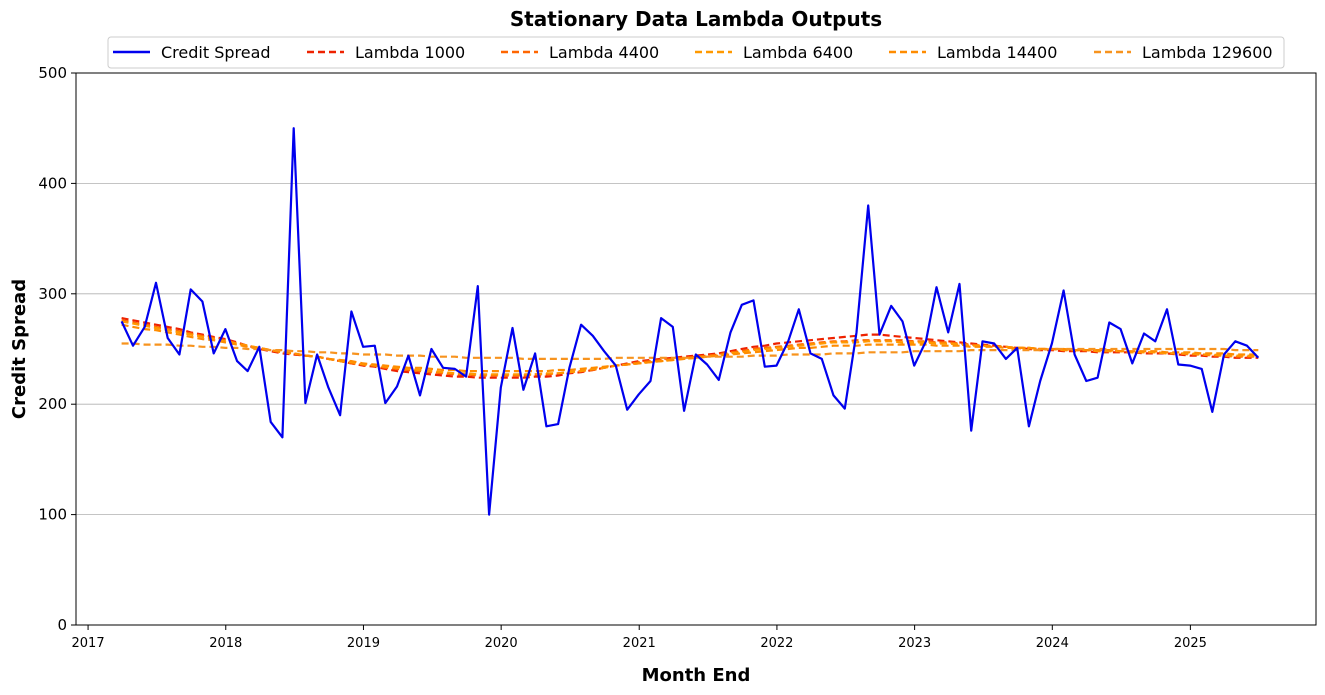 Image resolution: width=1325 pixels, height=695 pixels. Describe the element at coordinates (696, 19) in the screenshot. I see `chart-title: Stationary Data Lambda Outputs` at that location.